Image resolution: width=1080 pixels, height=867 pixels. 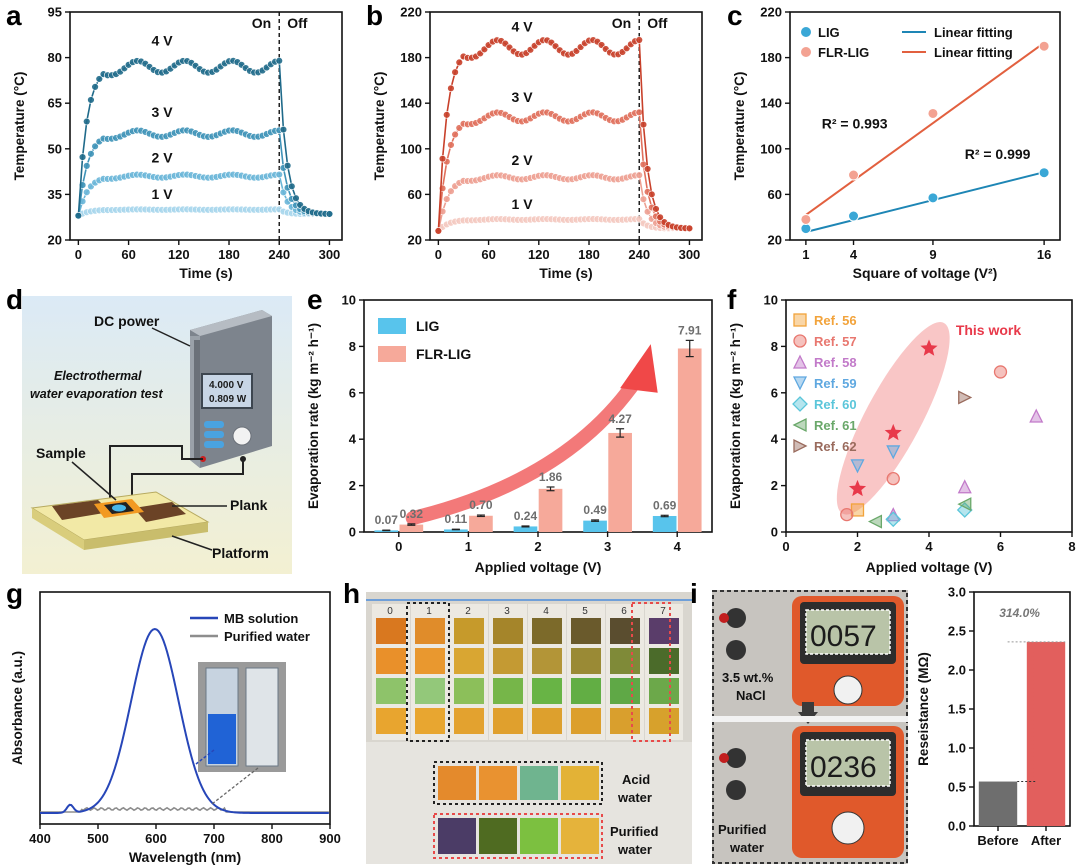 What do you see at coordinates (690, 330) in the screenshot?
I see `data-label: 7.91` at bounding box center [690, 330].